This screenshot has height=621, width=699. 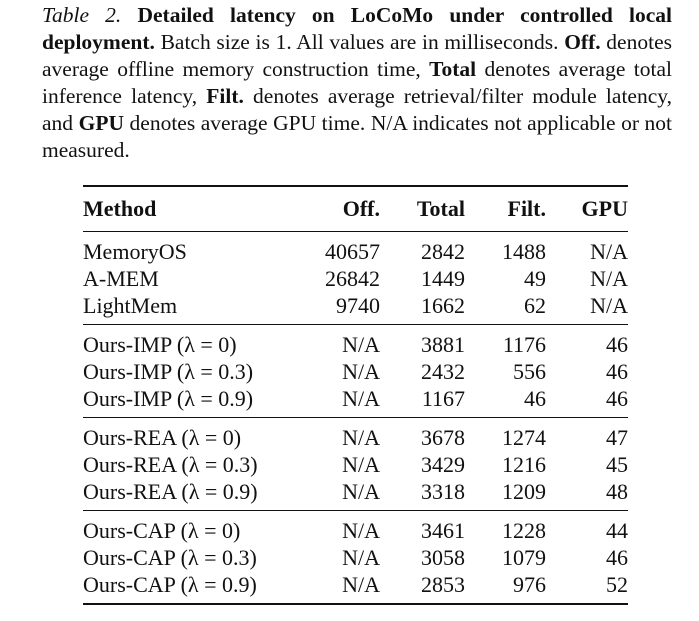 I want to click on cell-method: Ours-CAP (λ = 0.3), so click(x=170, y=557).